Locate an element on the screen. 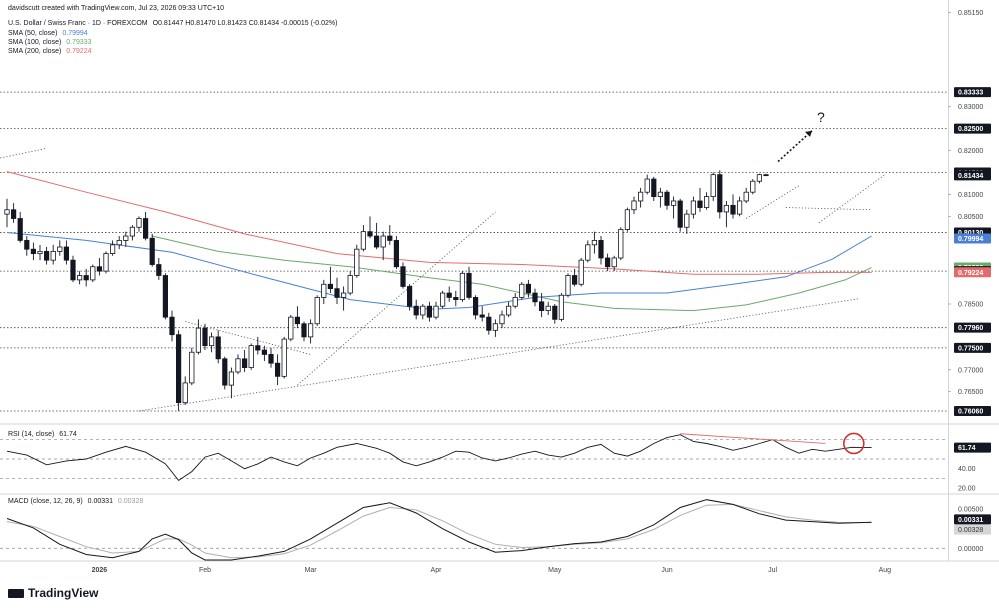 This screenshot has height=610, width=999. price-level-badge-text: 0.79224 is located at coordinates (970, 273).